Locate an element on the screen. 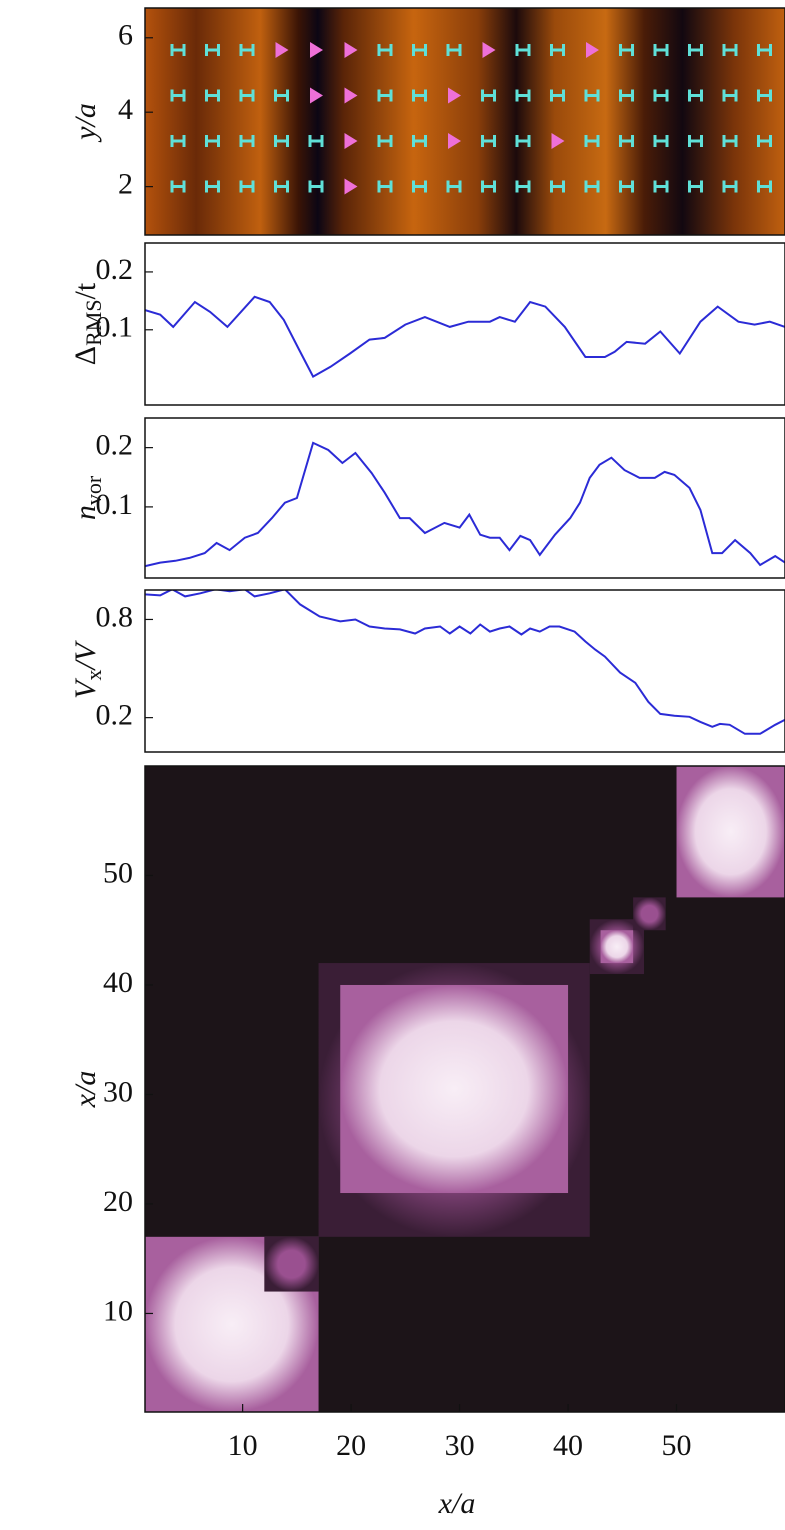 The width and height of the screenshot is (785, 1530). y-tick-label: 50 is located at coordinates (118, 872).